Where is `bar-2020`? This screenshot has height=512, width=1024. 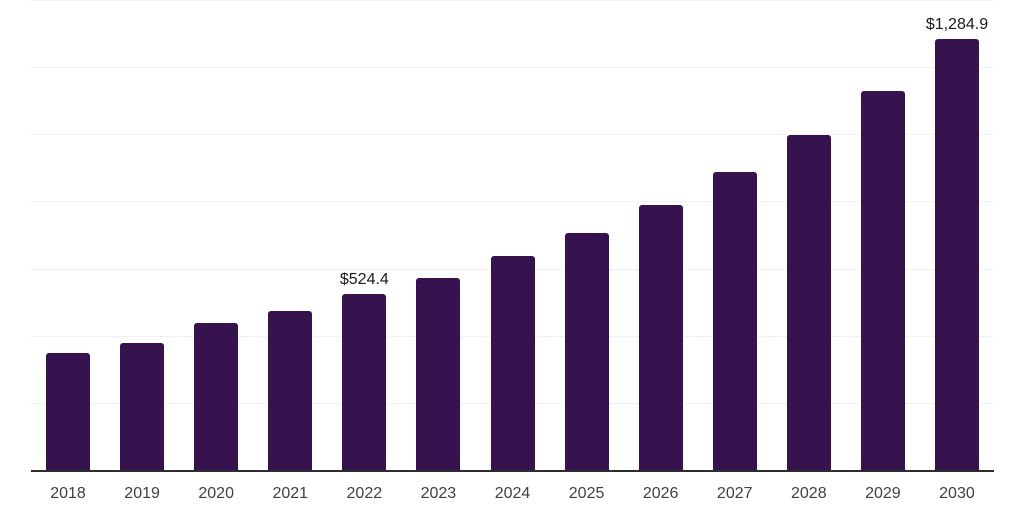
bar-2020 is located at coordinates (216, 396).